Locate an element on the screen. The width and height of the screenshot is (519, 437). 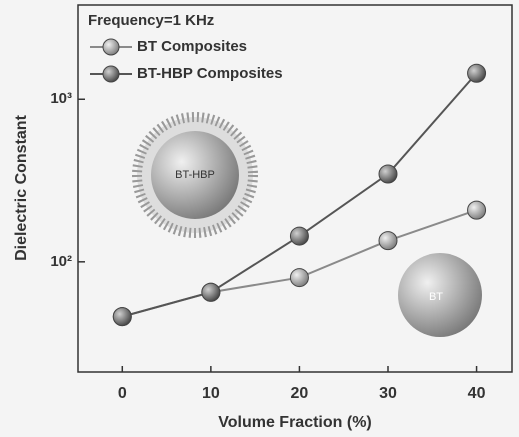
annotation: BT-HBP is located at coordinates (195, 175).